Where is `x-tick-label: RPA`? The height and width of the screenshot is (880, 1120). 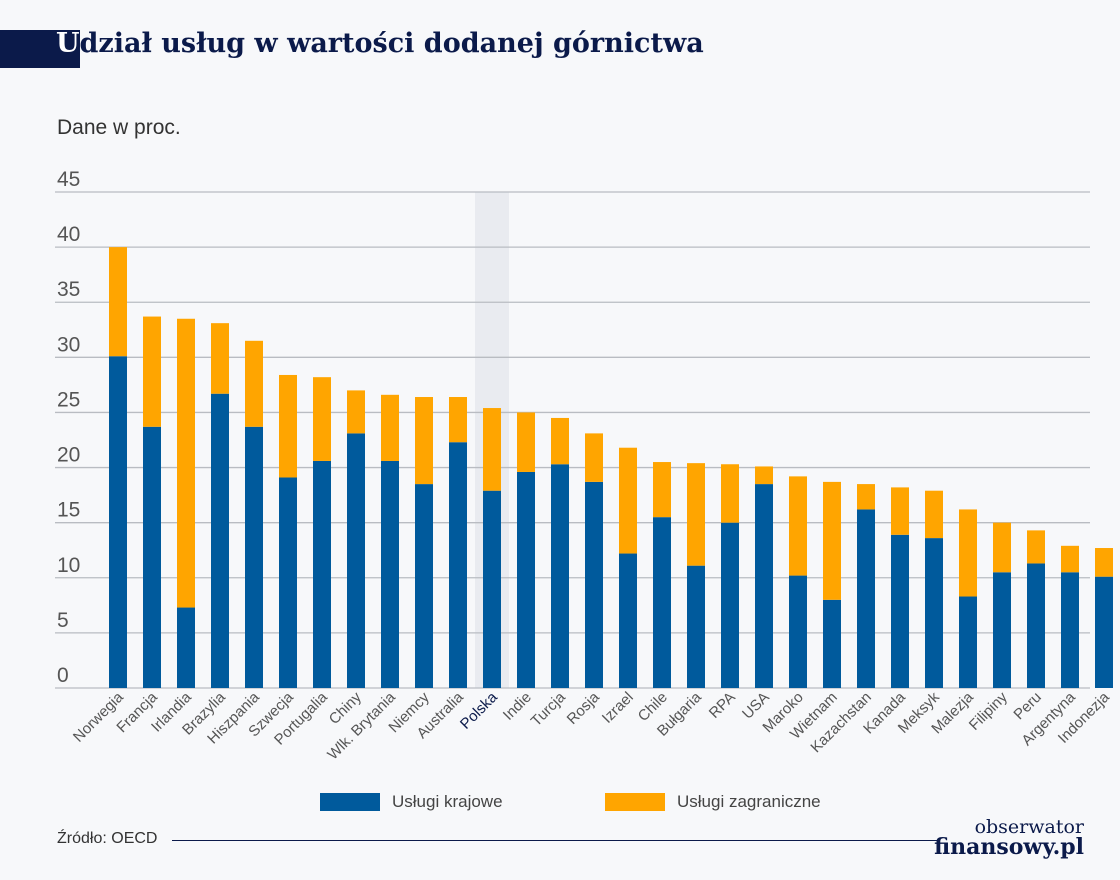
x-tick-label: RPA is located at coordinates (722, 705).